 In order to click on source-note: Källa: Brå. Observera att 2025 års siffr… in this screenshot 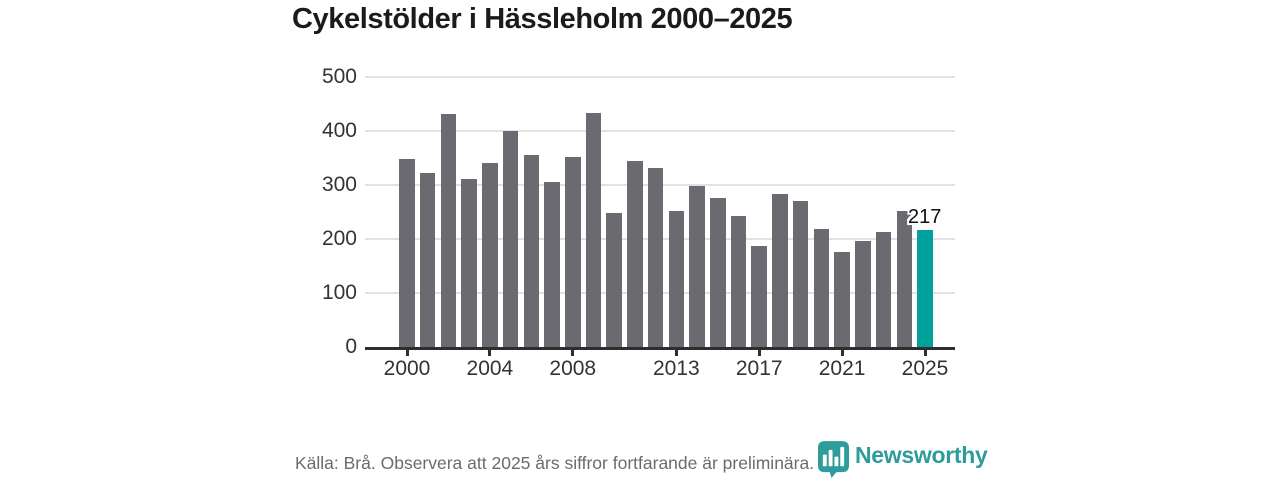, I will do `click(555, 463)`.